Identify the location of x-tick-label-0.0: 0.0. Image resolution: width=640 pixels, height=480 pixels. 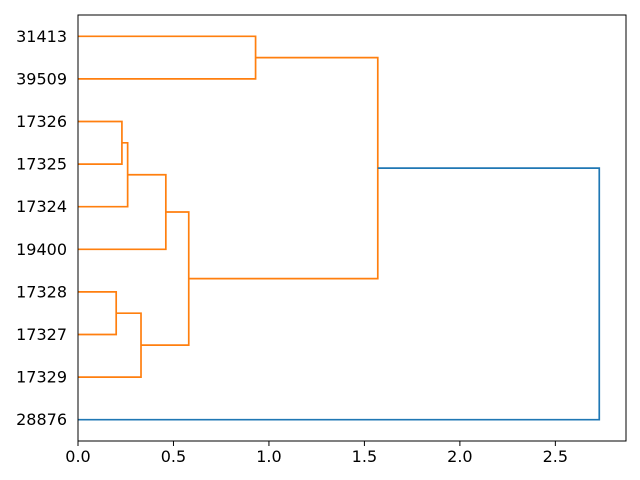
(77, 456).